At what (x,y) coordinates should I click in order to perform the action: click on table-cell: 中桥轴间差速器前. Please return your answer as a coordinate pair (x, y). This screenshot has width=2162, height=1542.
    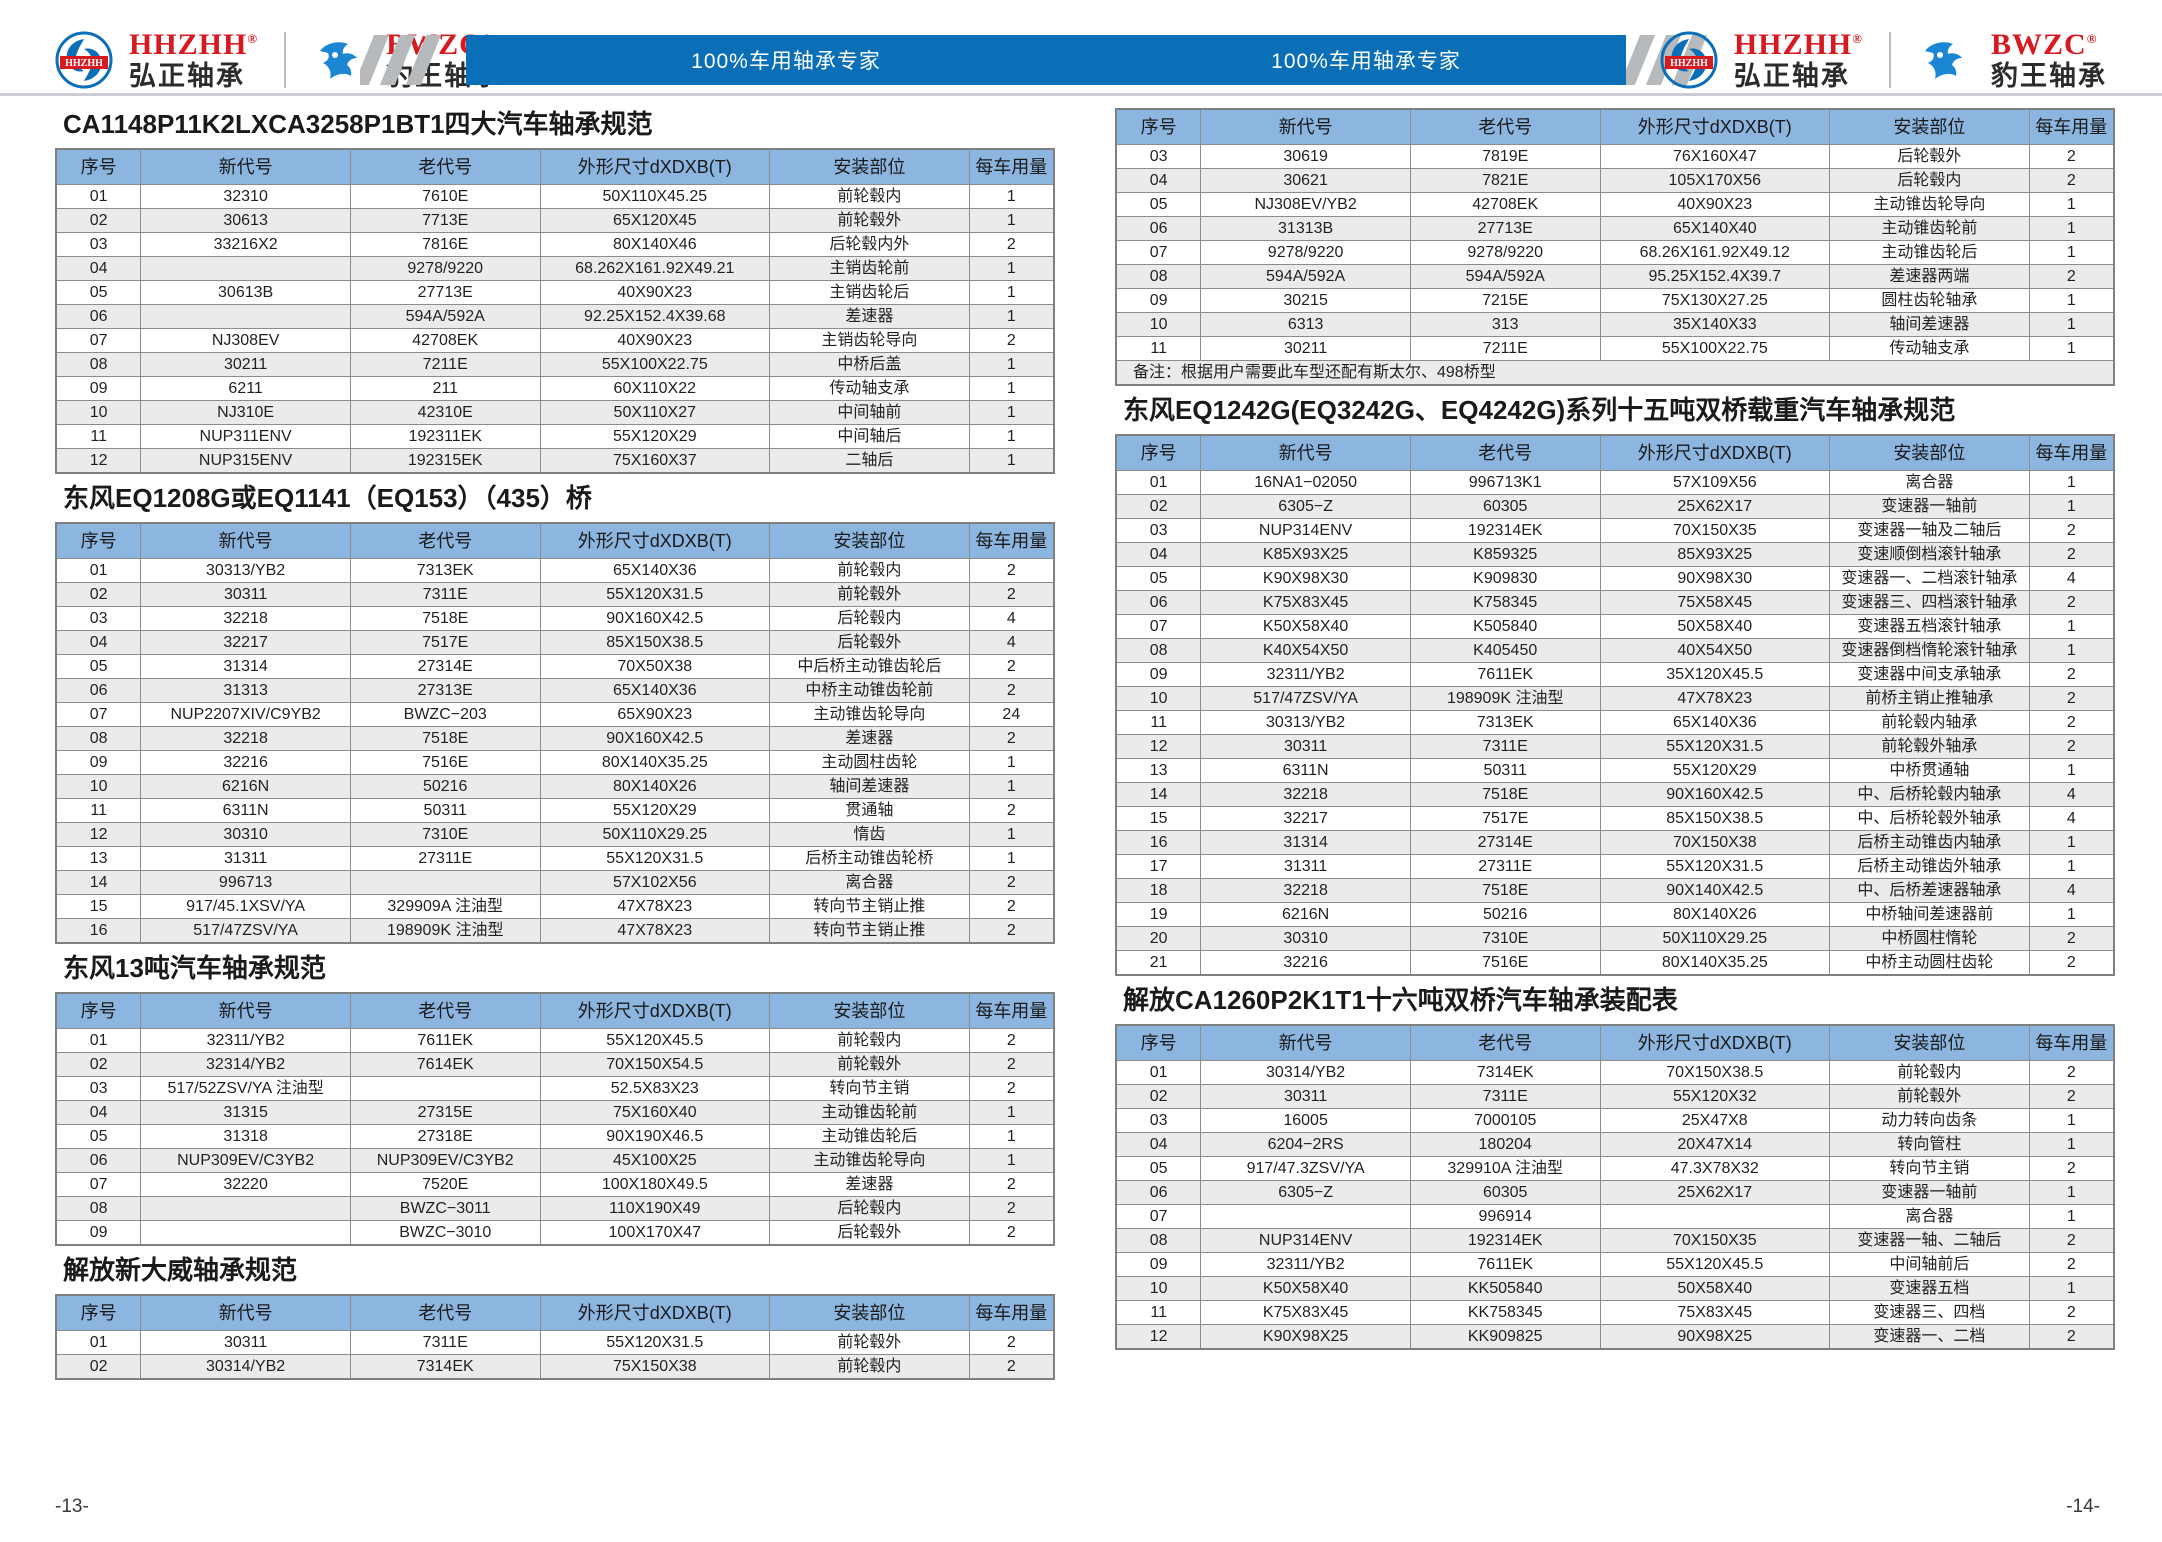
    Looking at the image, I should click on (1929, 914).